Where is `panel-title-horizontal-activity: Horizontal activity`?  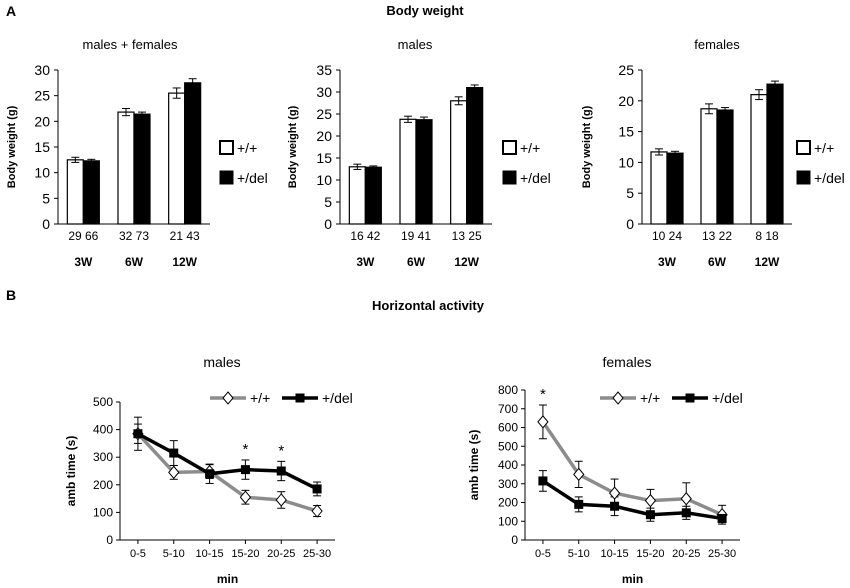
panel-title-horizontal-activity: Horizontal activity is located at coordinates (428, 305).